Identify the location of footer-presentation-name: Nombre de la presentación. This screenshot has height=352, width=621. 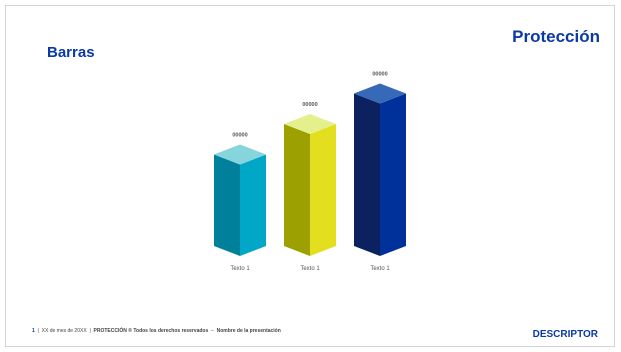
(248, 331).